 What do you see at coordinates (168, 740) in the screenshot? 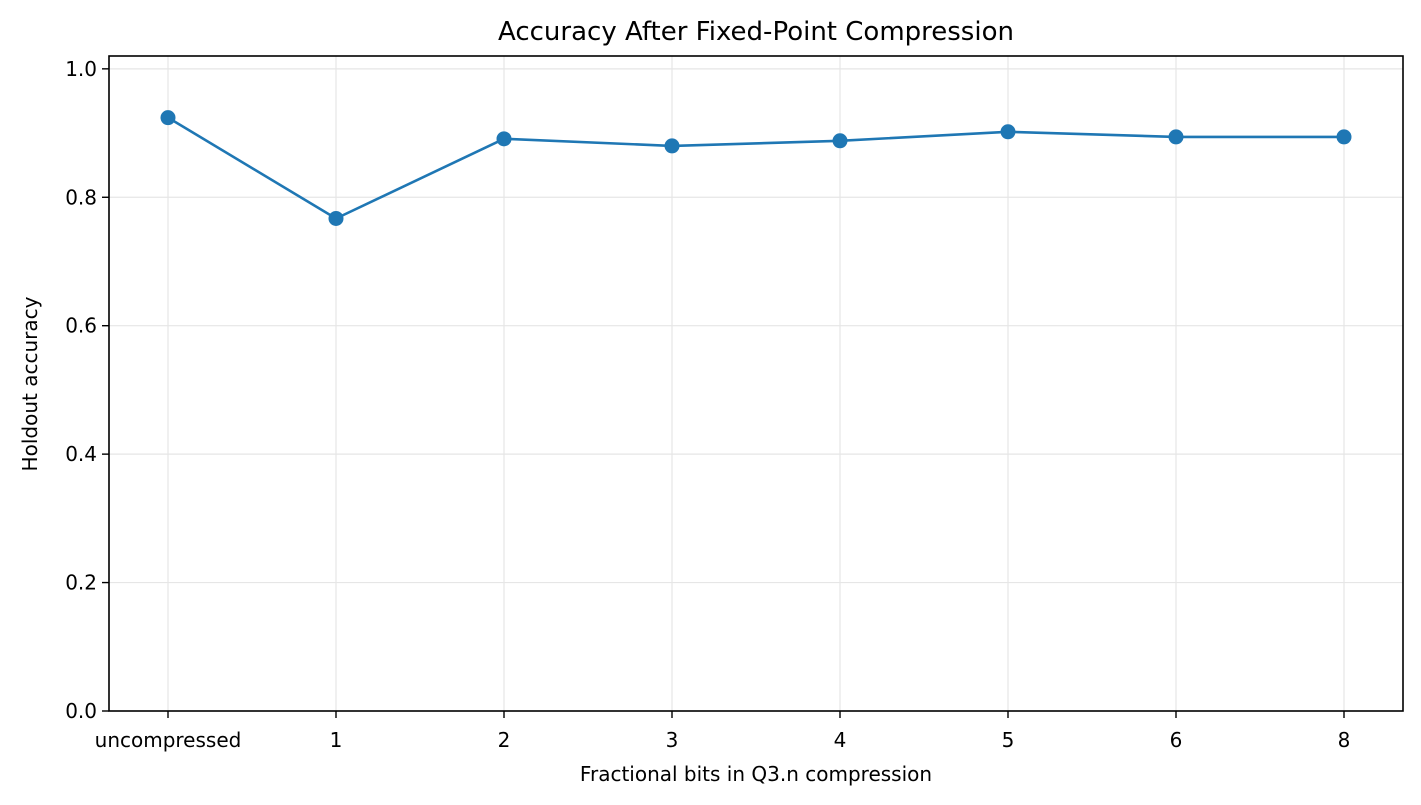
I see `x-tick-label: uncompressed` at bounding box center [168, 740].